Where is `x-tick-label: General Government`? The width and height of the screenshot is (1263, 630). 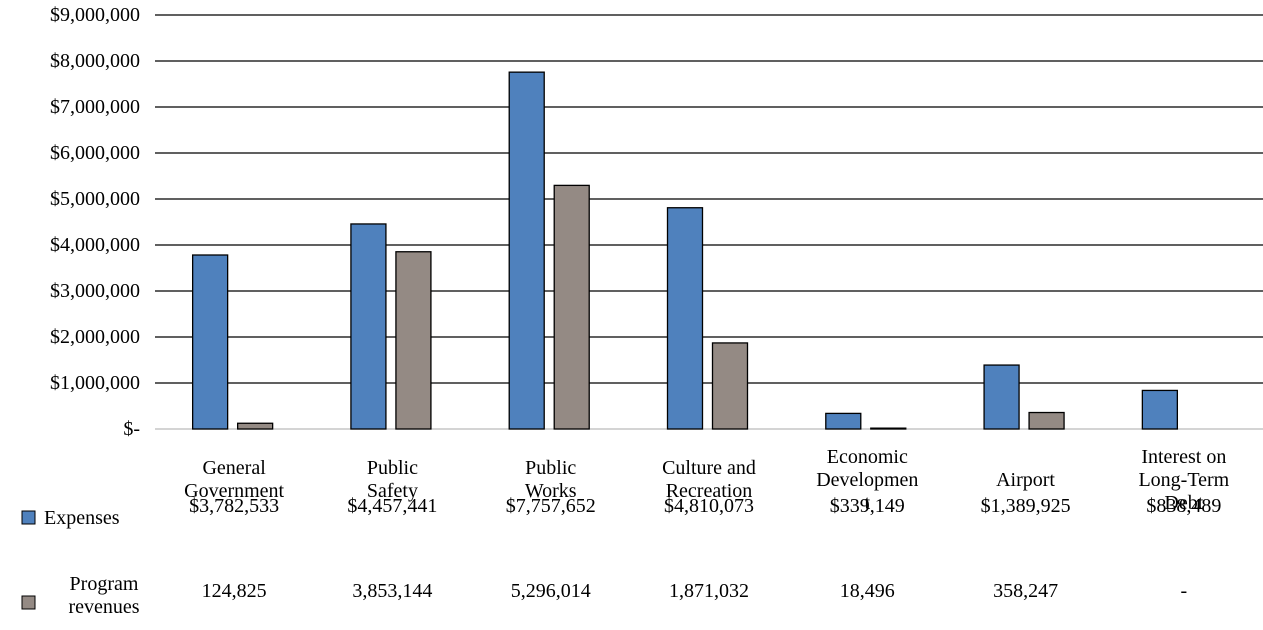 x-tick-label: General Government is located at coordinates (234, 479).